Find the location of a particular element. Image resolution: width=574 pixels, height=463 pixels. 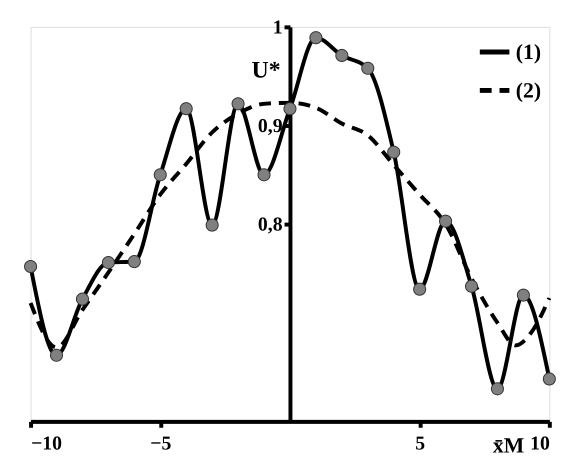

legend-label: (1) is located at coordinates (529, 52).